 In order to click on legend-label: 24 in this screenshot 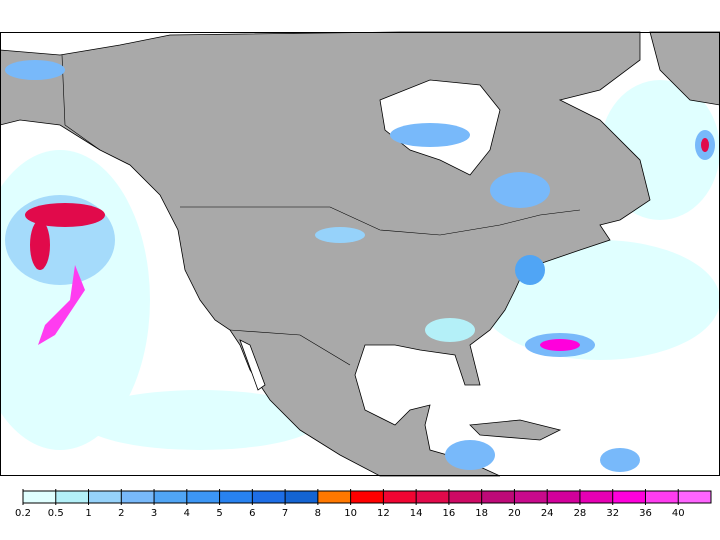, I will do `click(547, 513)`.